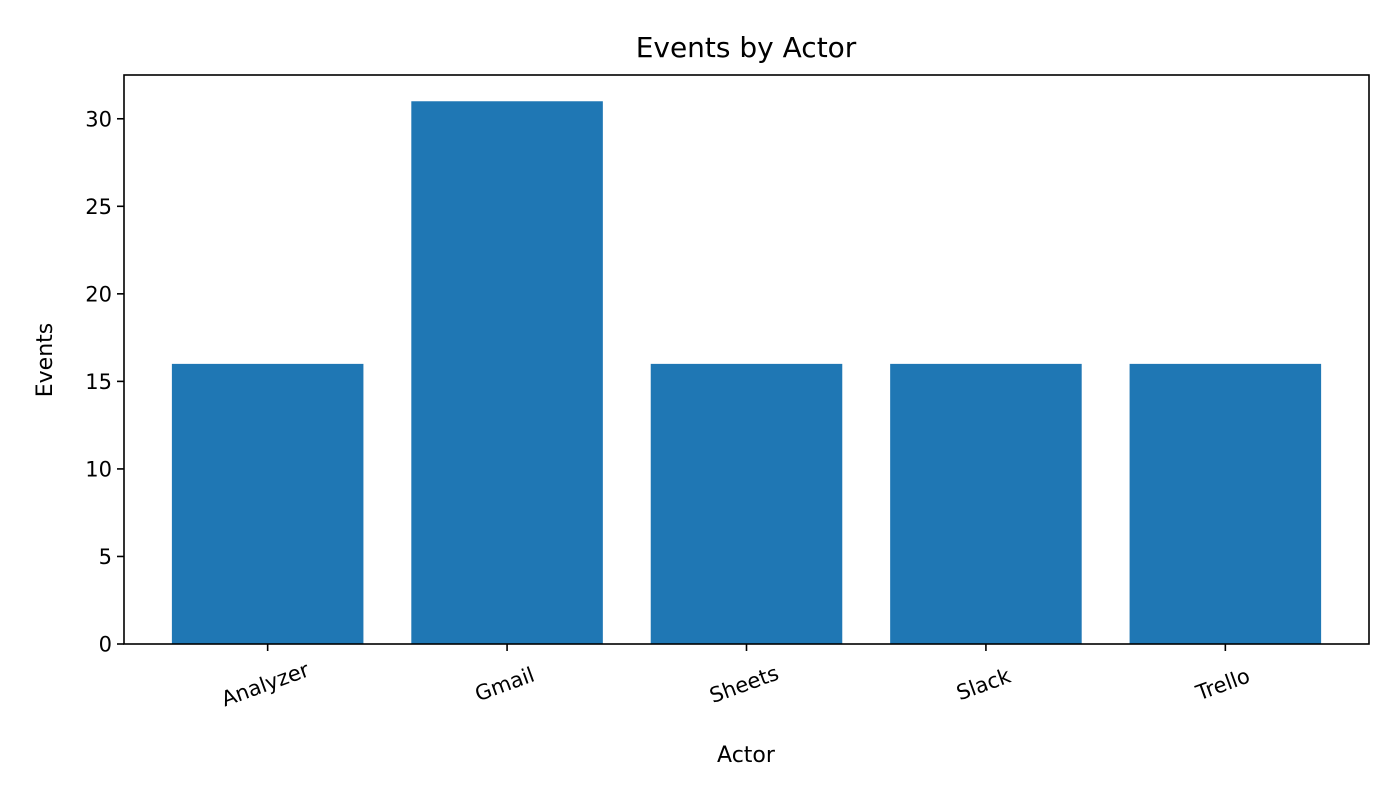 Image resolution: width=1400 pixels, height=800 pixels. What do you see at coordinates (986, 503) in the screenshot?
I see `bar-slack` at bounding box center [986, 503].